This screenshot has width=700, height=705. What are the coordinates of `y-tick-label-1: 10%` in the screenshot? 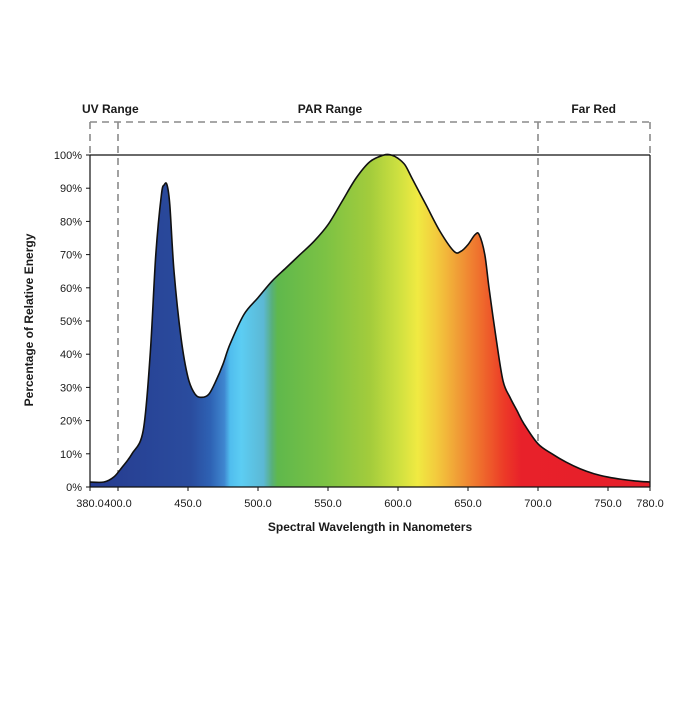 It's located at (71, 455).